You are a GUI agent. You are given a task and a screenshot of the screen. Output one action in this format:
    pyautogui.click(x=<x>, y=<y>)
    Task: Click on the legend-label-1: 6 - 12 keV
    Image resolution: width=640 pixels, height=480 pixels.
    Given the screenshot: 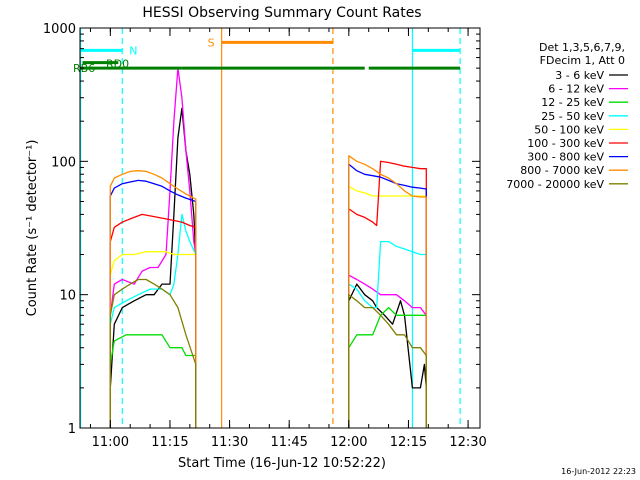 What is the action you would take?
    pyautogui.click(x=576, y=89)
    